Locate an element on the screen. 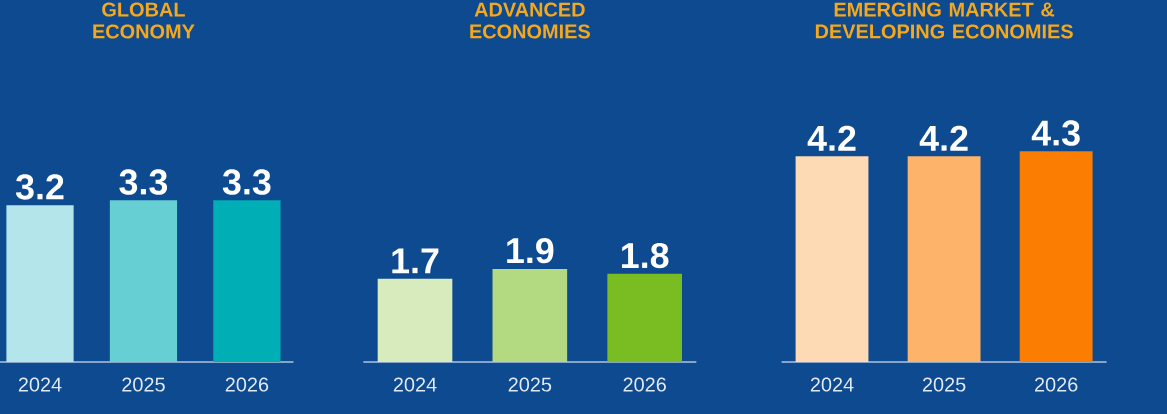  chart-title: EMERGING MARKET & DEVELOPING ECONOMIES is located at coordinates (944, 20).